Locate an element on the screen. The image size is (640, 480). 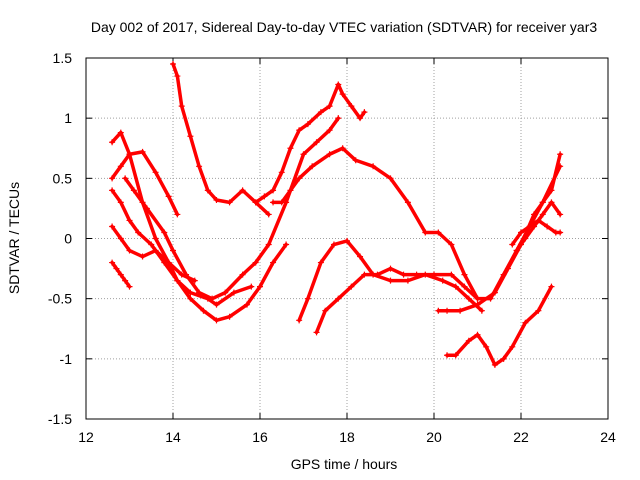
x-tick-label: 14 is located at coordinates (173, 437).